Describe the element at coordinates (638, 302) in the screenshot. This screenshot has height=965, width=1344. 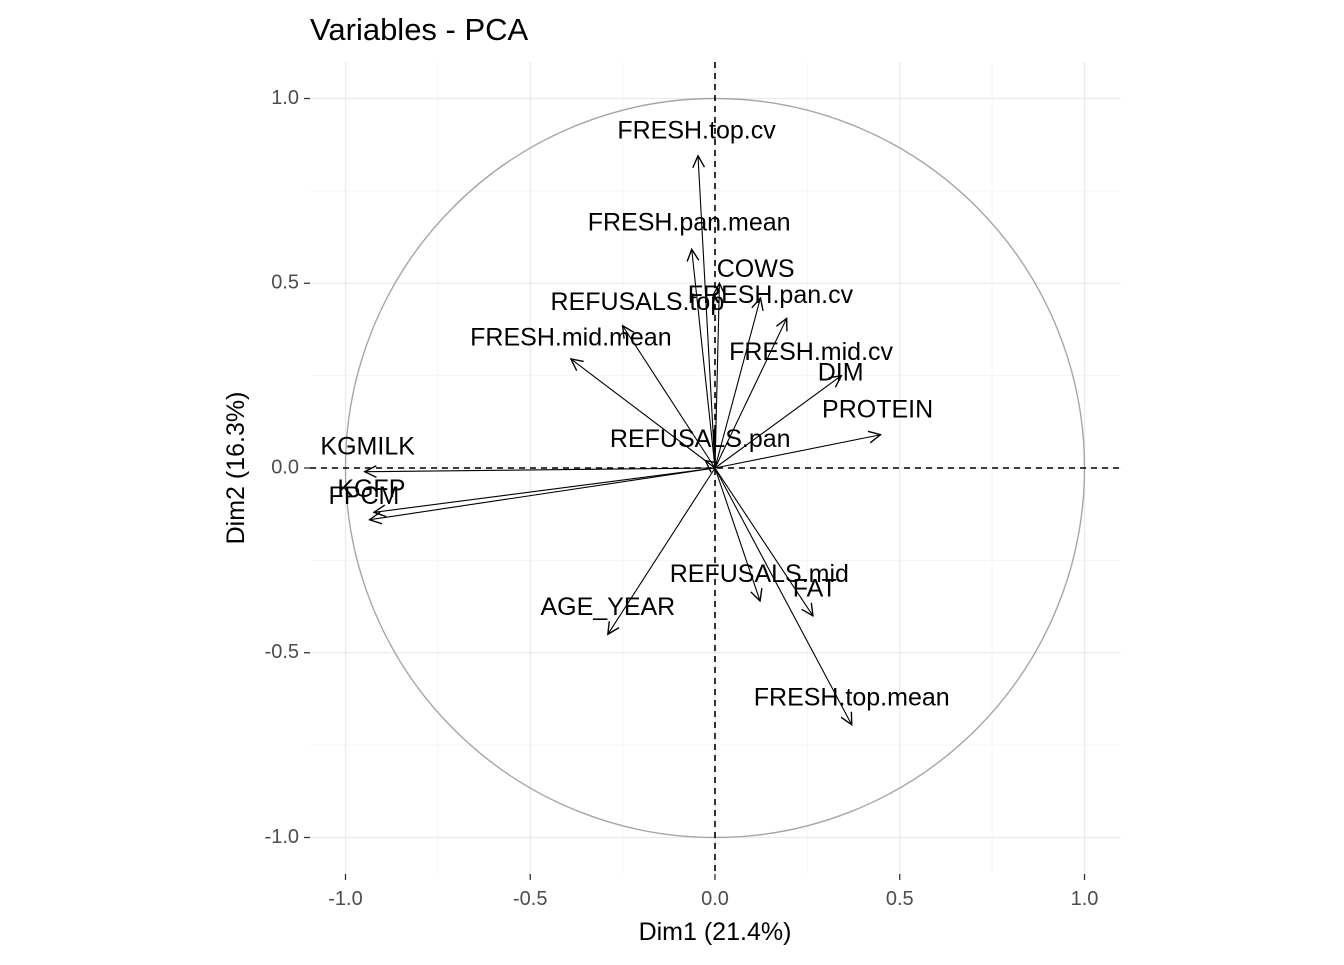
I see `label-refusals-top: REFUSALS.top` at that location.